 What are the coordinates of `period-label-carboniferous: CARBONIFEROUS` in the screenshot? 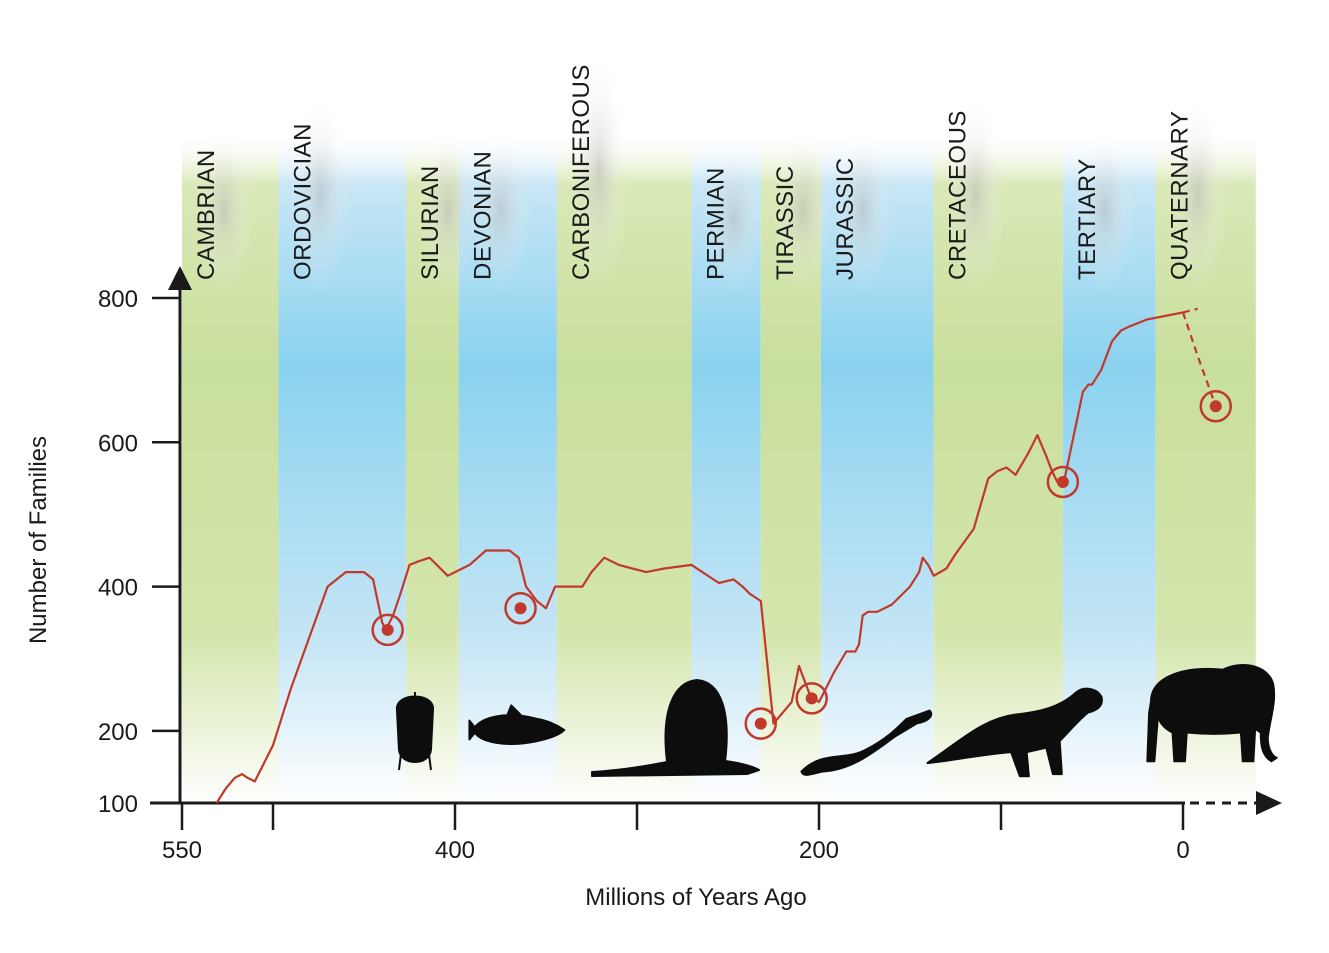 It's located at (581, 172).